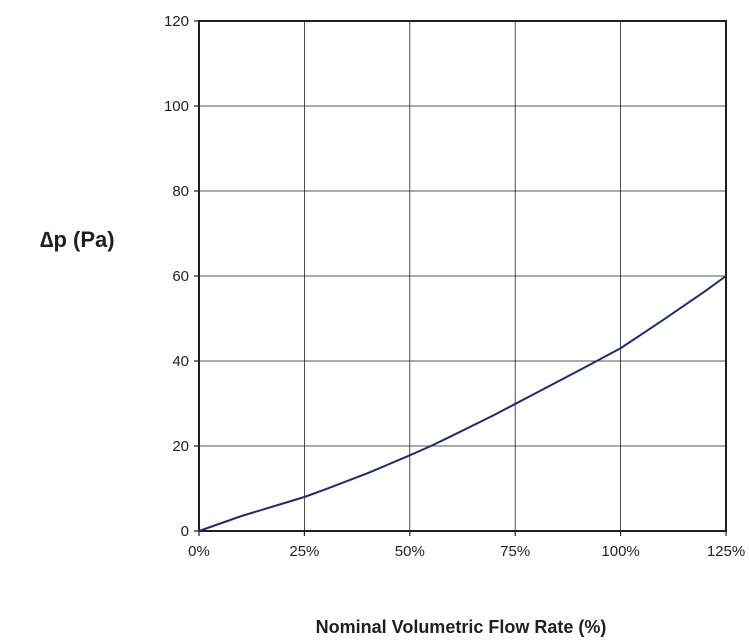 Image resolution: width=749 pixels, height=643 pixels. I want to click on x-tick-label: 75%, so click(515, 551).